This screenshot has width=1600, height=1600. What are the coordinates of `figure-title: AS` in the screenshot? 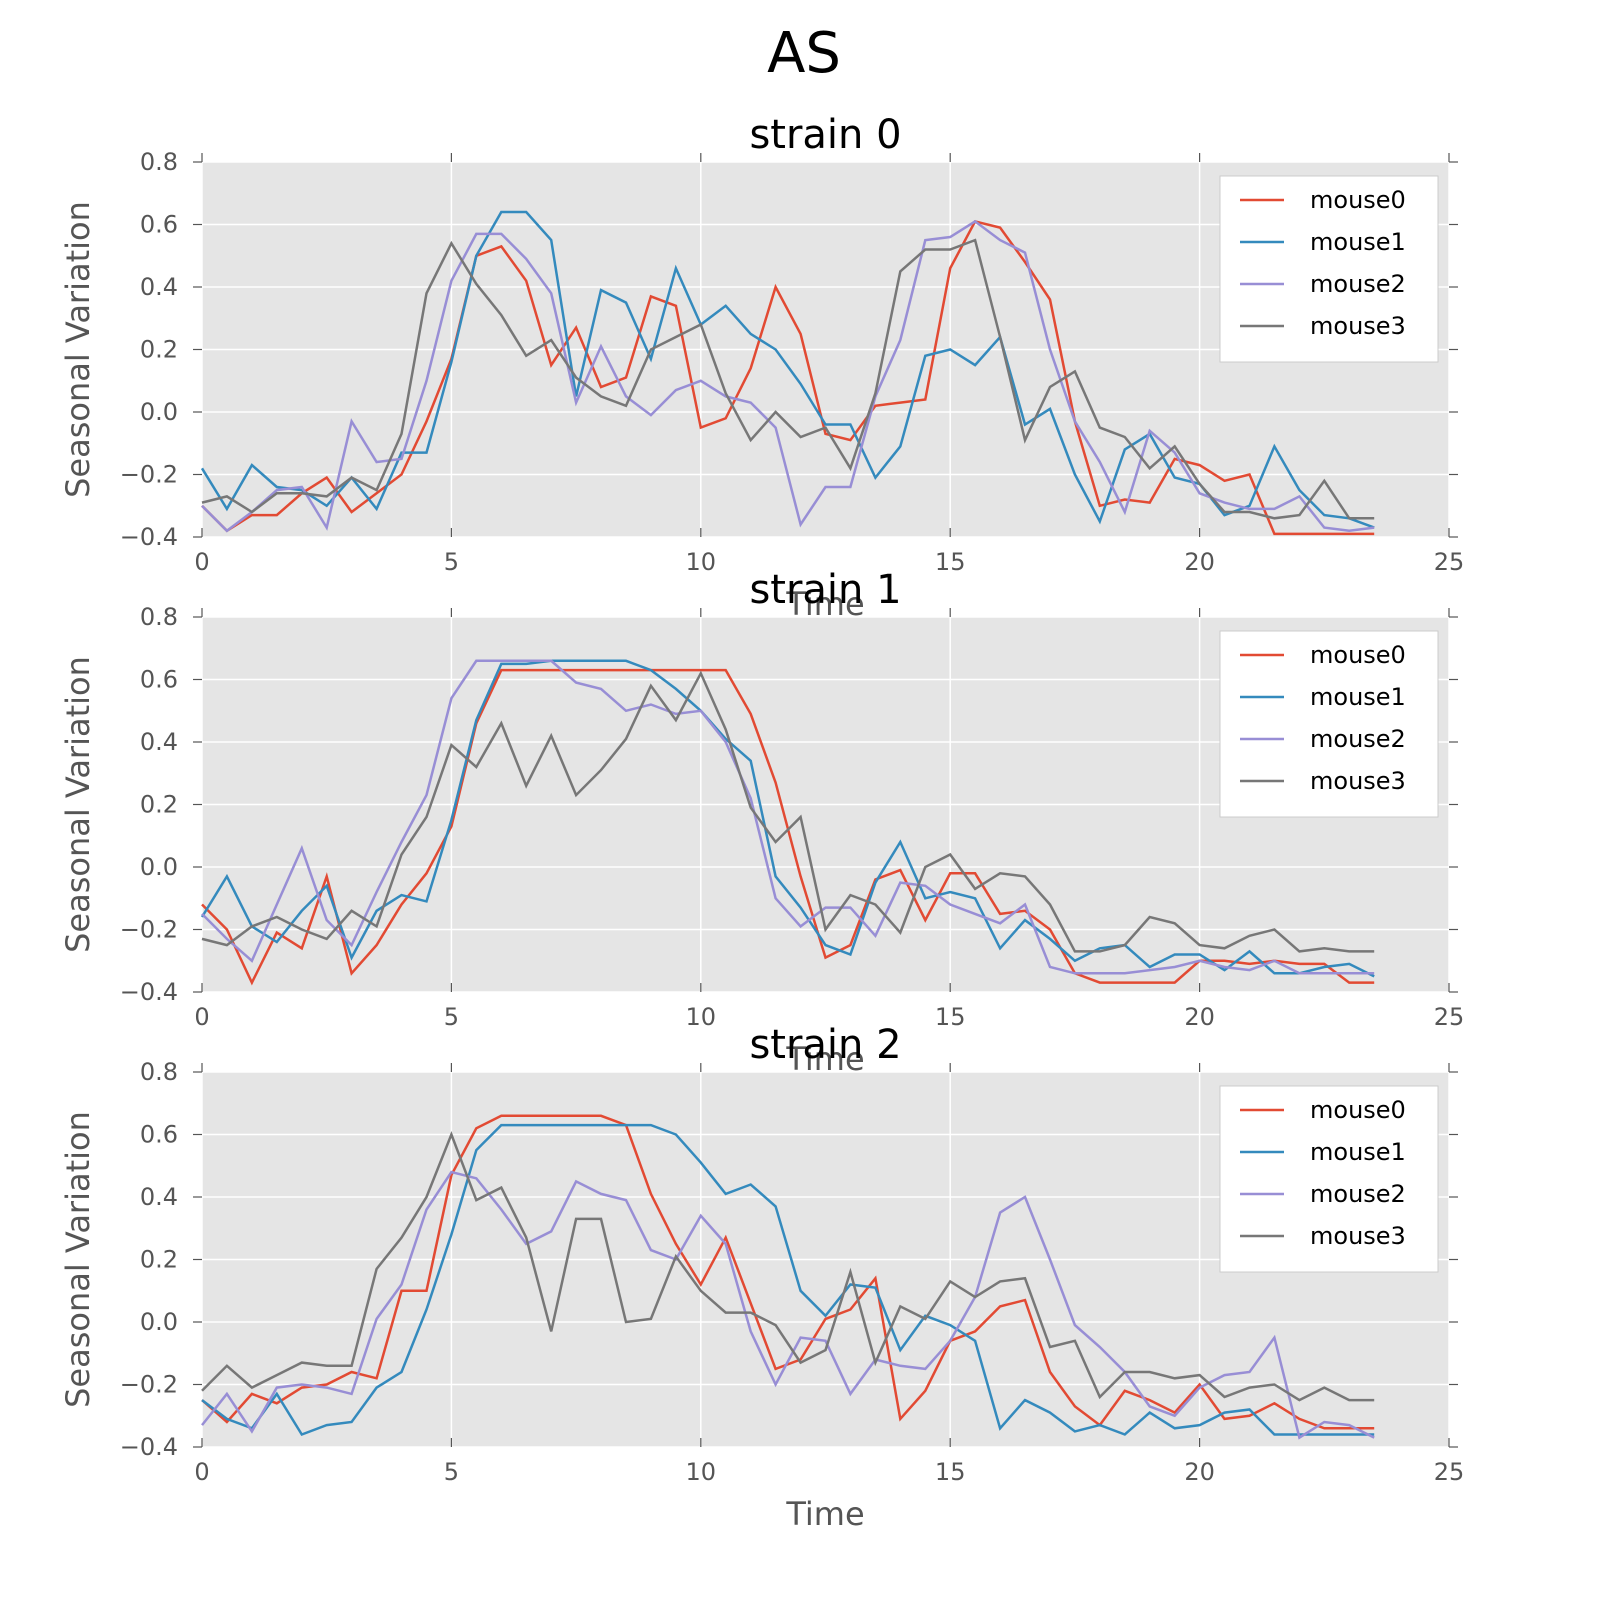 It's located at (804, 53).